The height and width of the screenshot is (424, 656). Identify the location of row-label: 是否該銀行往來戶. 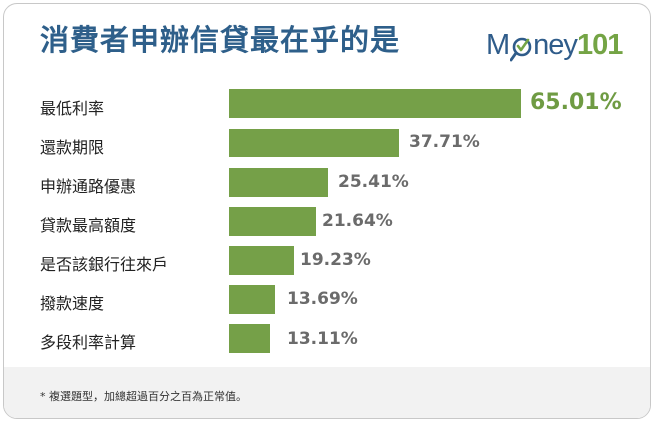
(104, 264).